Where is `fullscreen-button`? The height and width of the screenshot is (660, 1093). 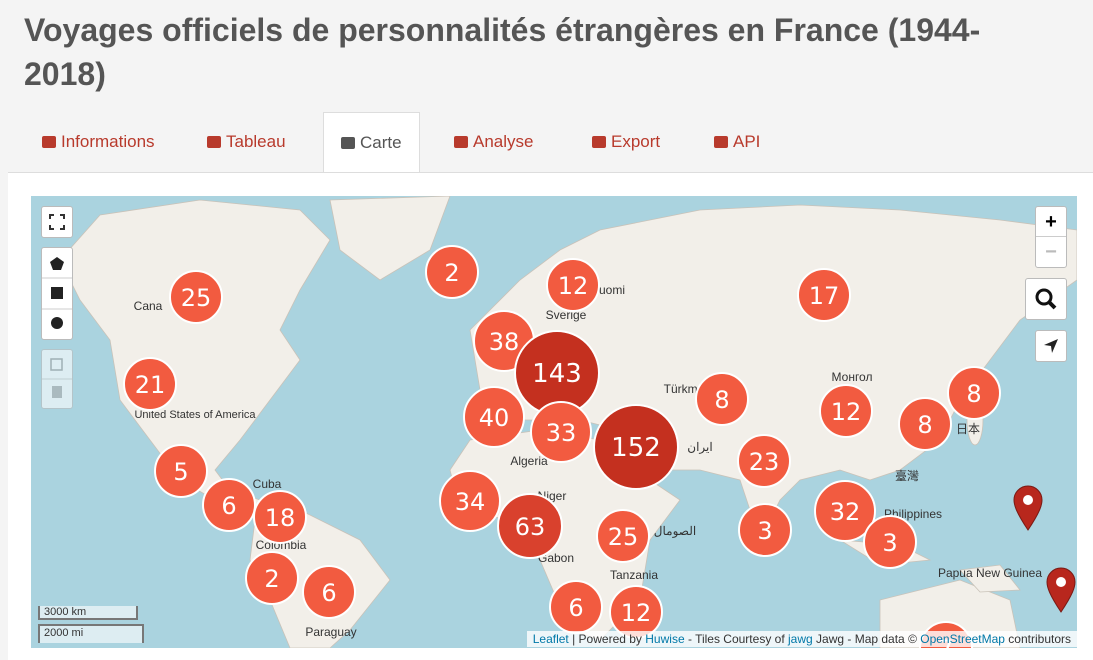 fullscreen-button is located at coordinates (57, 222).